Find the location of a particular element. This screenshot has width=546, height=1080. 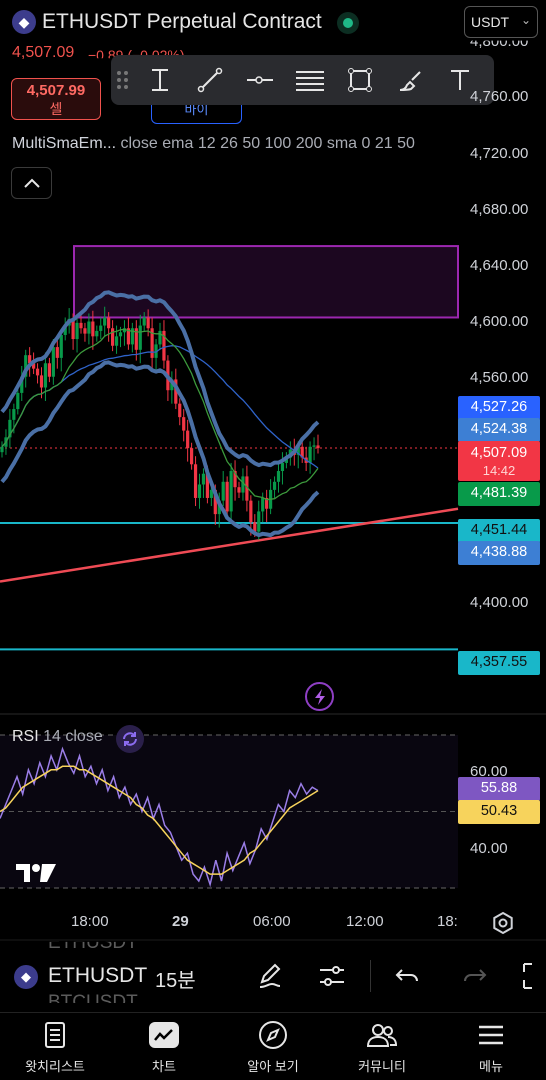

nav-explore: 알아 보기 is located at coordinates (273, 1046).